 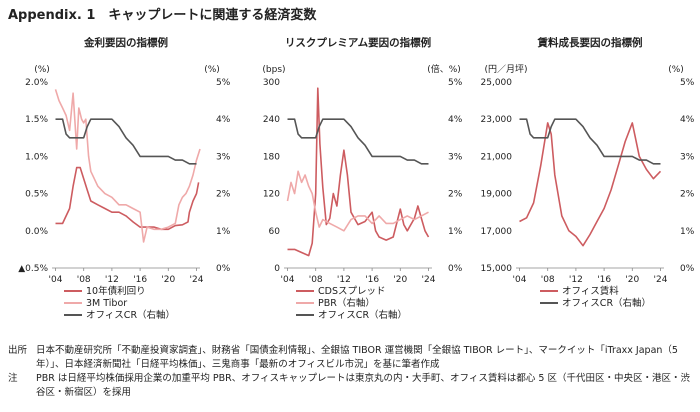 I want to click on left-tick-label: 1.0%, so click(x=36, y=157).